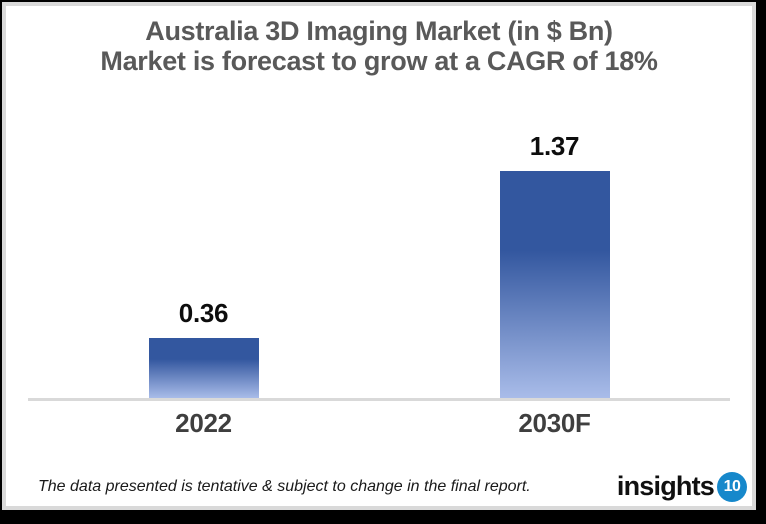 The width and height of the screenshot is (766, 524). What do you see at coordinates (665, 486) in the screenshot?
I see `logo-text: insights` at bounding box center [665, 486].